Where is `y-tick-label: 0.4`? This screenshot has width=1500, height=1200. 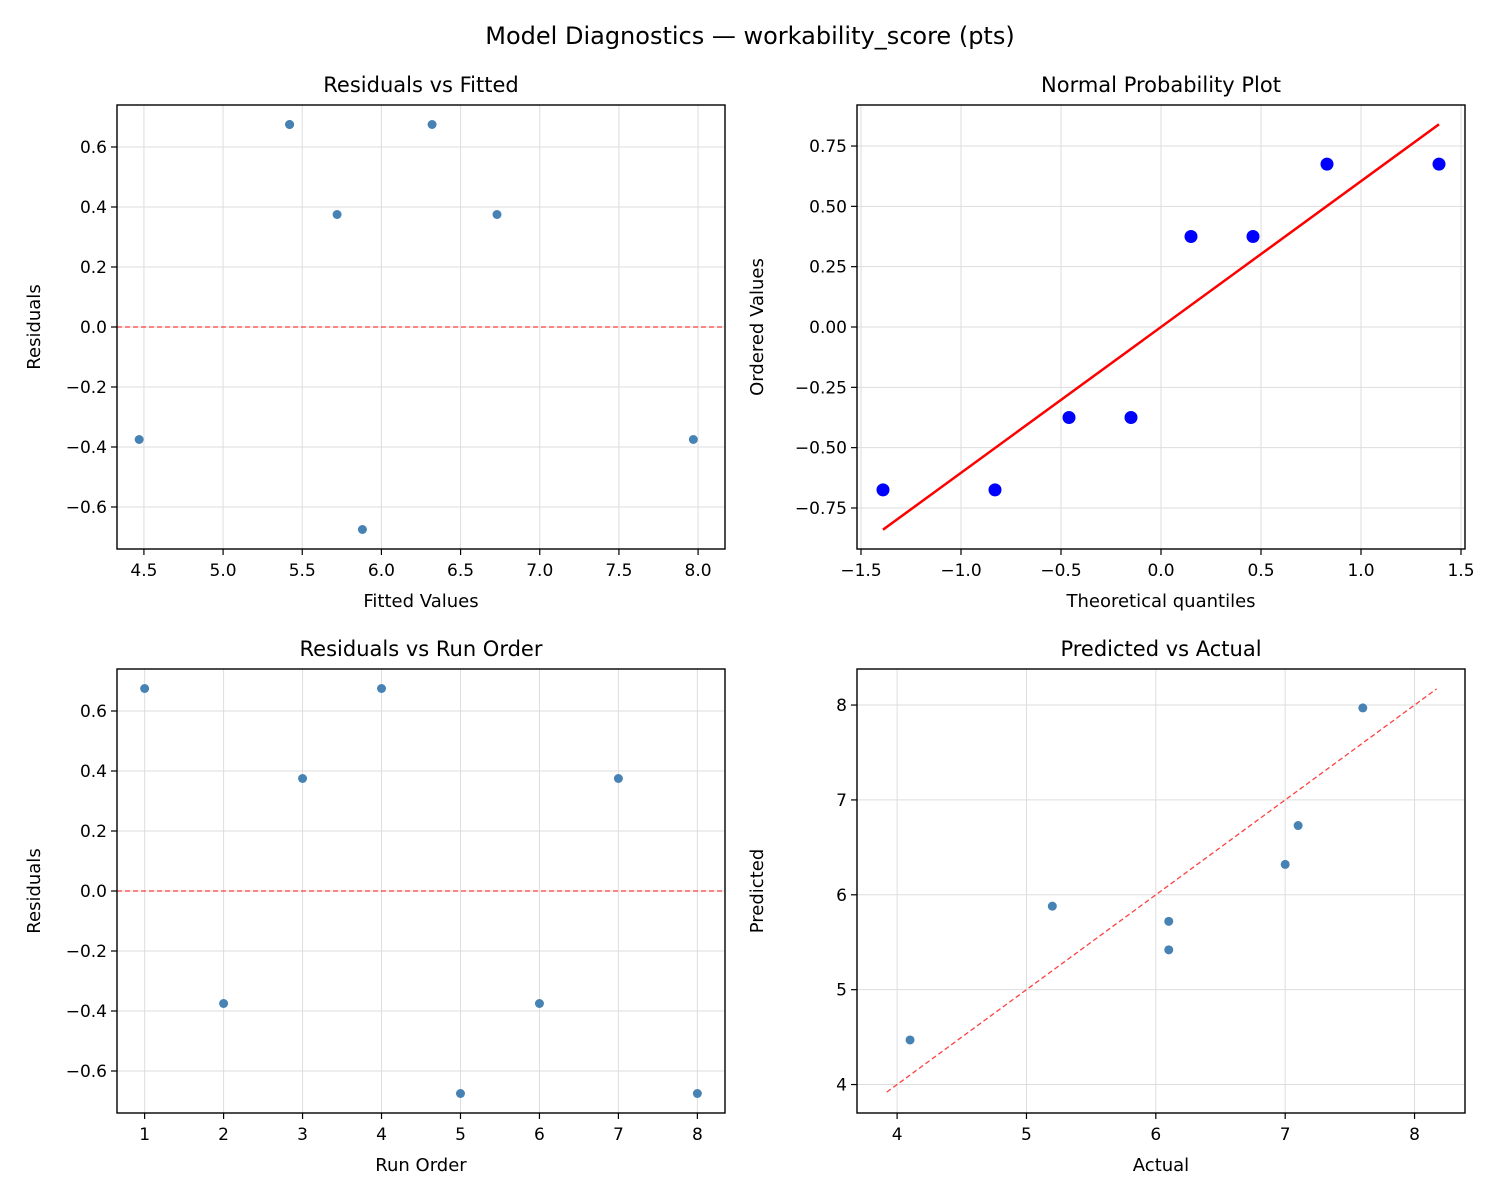 y-tick-label: 0.4 is located at coordinates (93, 772).